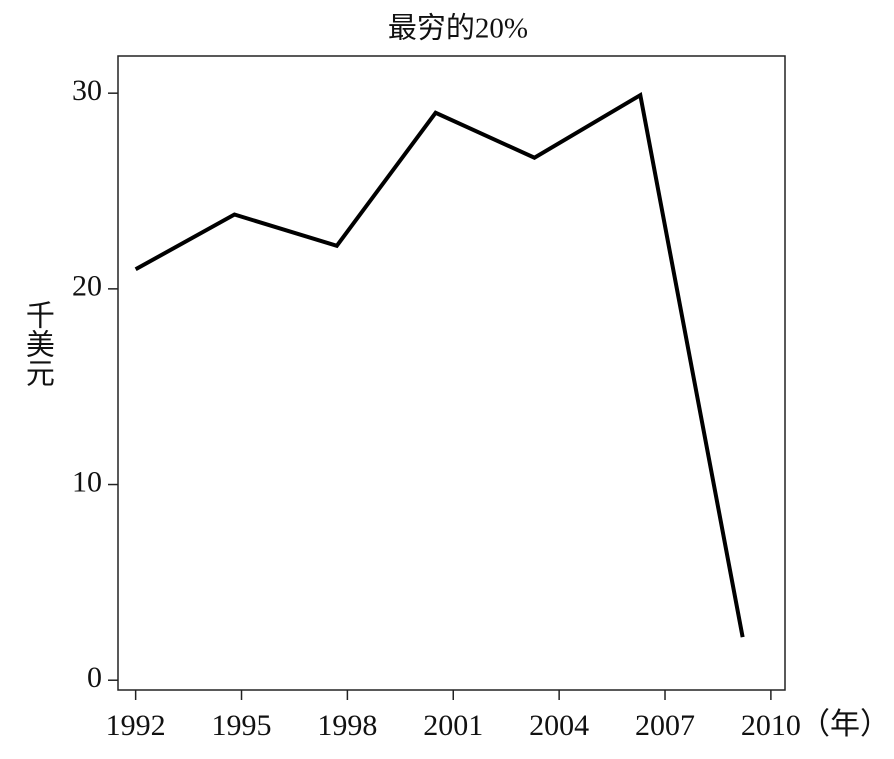  What do you see at coordinates (559, 725) in the screenshot?
I see `x-tick-label: 2004` at bounding box center [559, 725].